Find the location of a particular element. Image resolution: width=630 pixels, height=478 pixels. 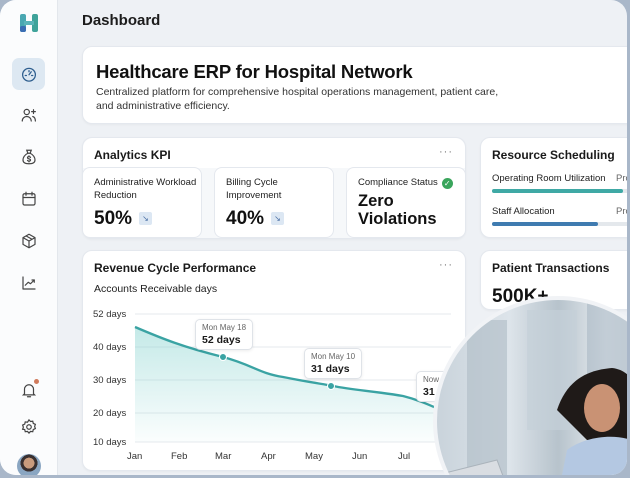

sidebar-item-patients is located at coordinates (28, 115).